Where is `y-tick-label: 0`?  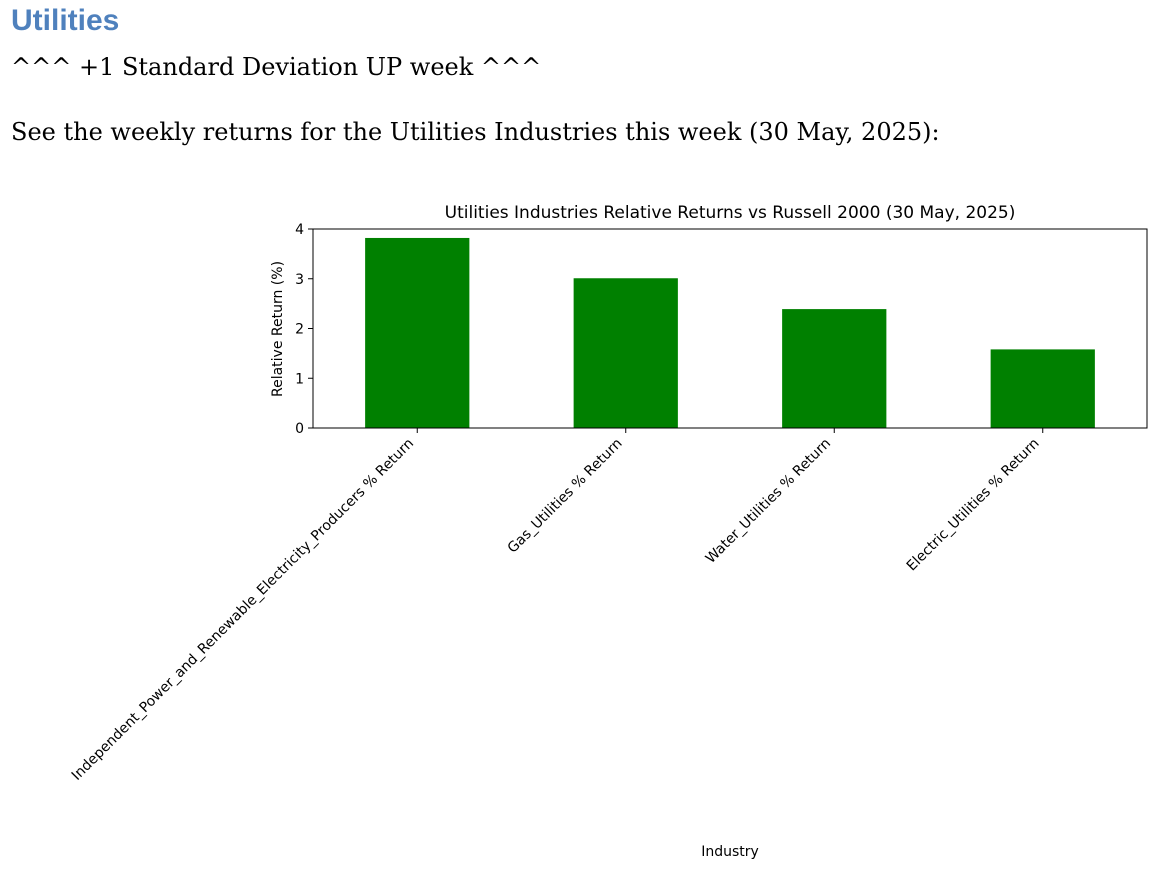
y-tick-label: 0 is located at coordinates (299, 429).